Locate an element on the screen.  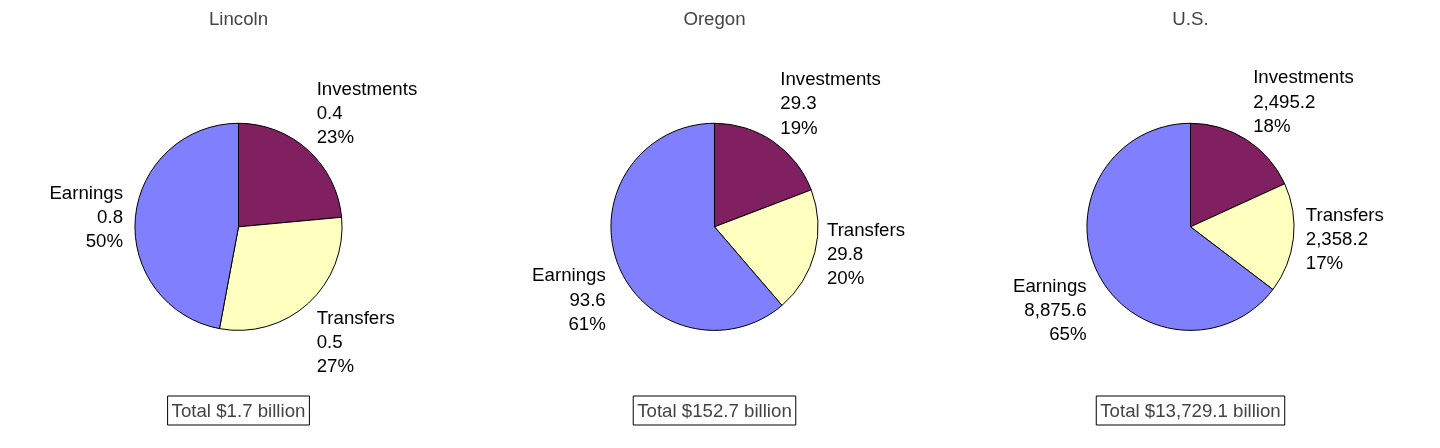
data-label: 93.6 61% is located at coordinates (587, 311).